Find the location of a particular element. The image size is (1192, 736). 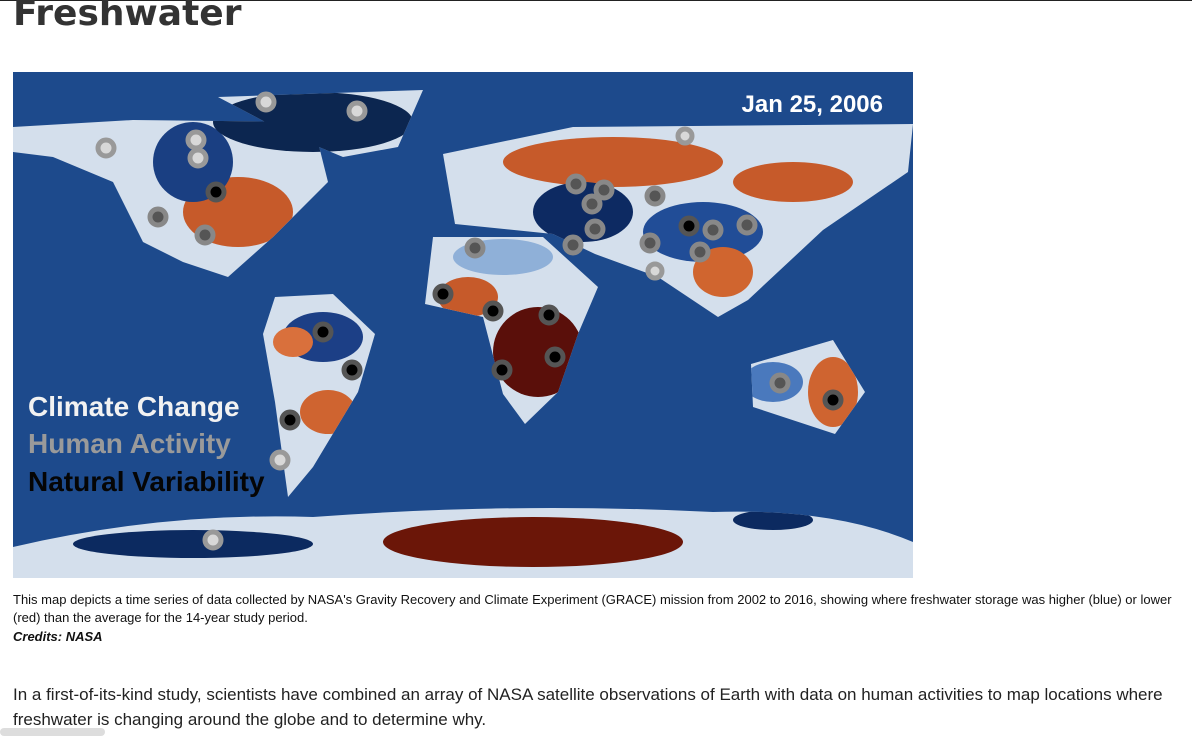

legend-climate: Climate Change is located at coordinates (134, 406).